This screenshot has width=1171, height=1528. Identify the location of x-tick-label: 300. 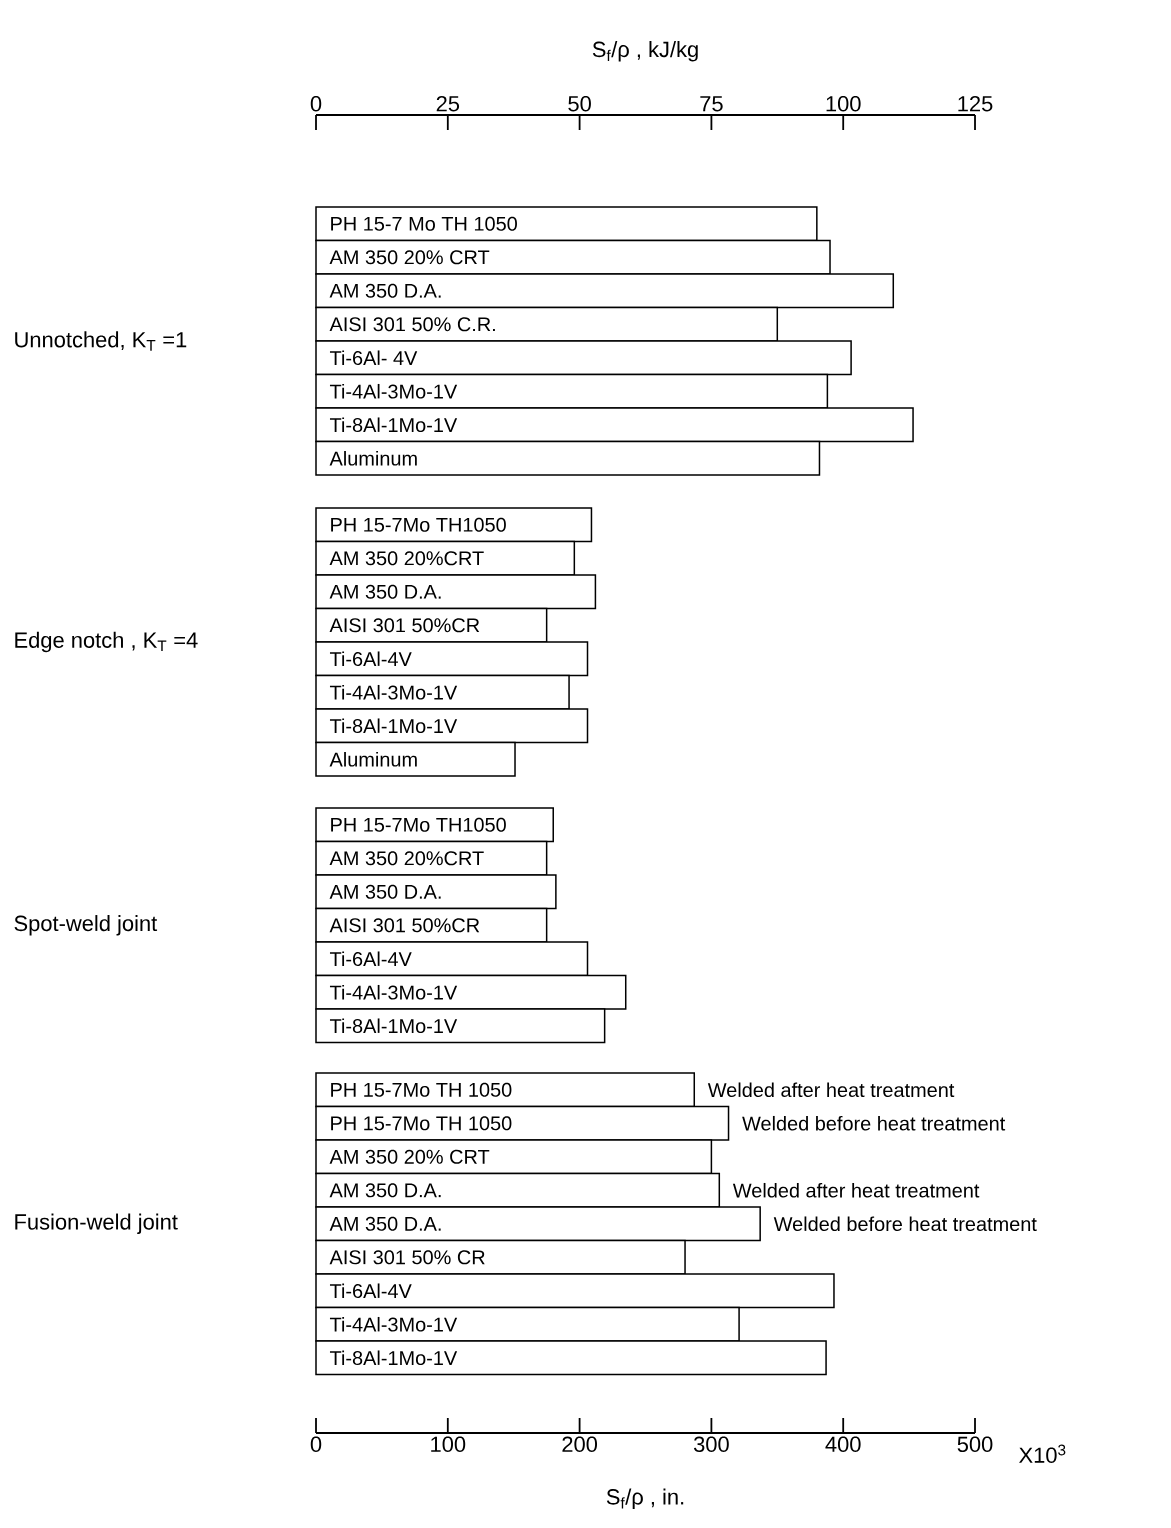
(711, 1444).